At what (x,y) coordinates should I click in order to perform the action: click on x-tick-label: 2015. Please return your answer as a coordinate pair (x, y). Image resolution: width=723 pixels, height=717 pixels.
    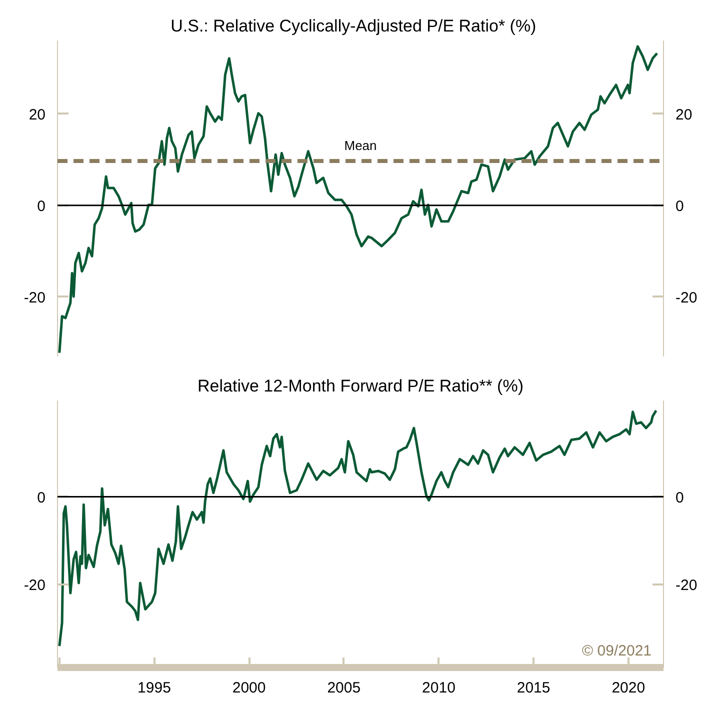
    Looking at the image, I should click on (533, 688).